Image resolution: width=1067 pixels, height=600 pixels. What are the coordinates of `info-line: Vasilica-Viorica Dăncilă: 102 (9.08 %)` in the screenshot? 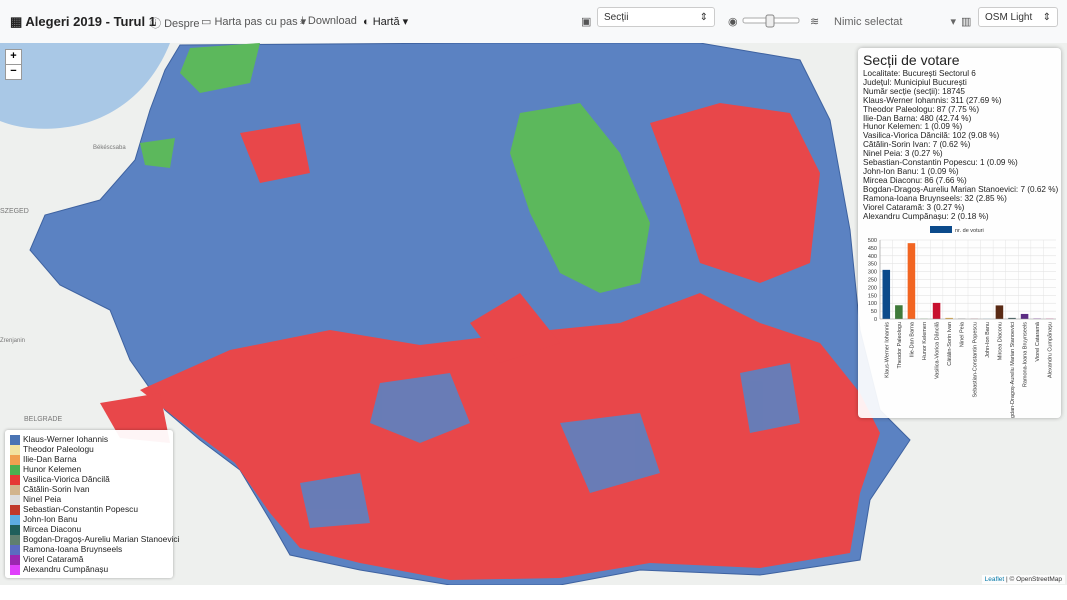 It's located at (931, 136).